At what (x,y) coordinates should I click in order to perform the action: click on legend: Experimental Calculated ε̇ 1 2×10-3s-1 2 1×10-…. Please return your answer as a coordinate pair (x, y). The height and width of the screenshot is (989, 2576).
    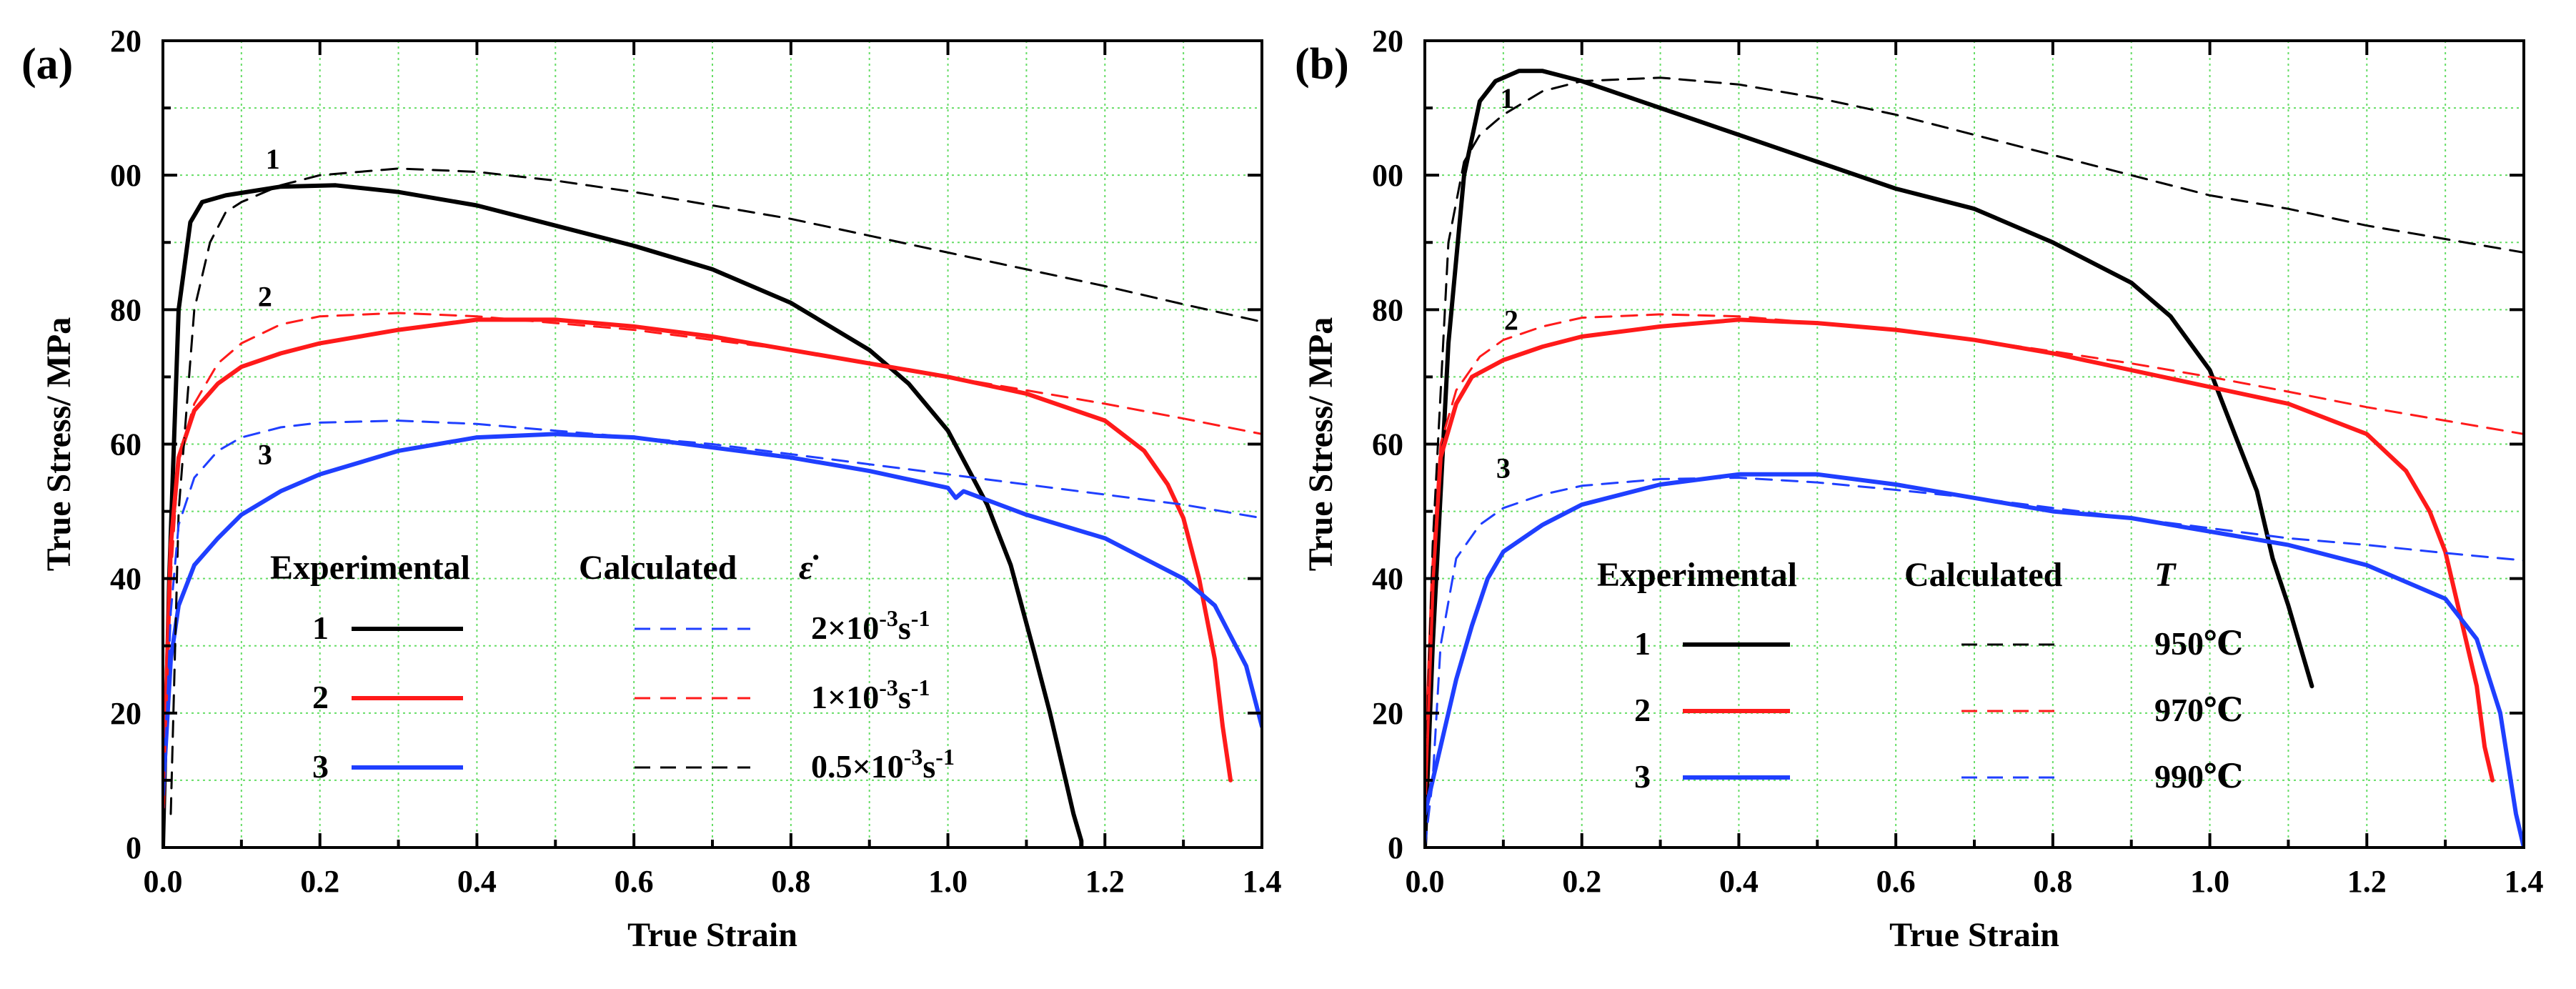
    Looking at the image, I should click on (612, 667).